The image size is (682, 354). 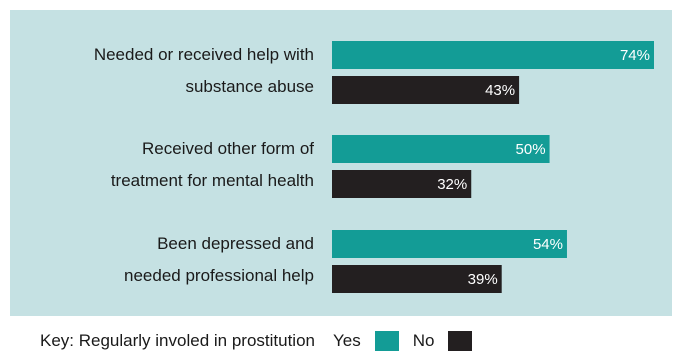 I want to click on bar-value-label: 43%, so click(x=500, y=90).